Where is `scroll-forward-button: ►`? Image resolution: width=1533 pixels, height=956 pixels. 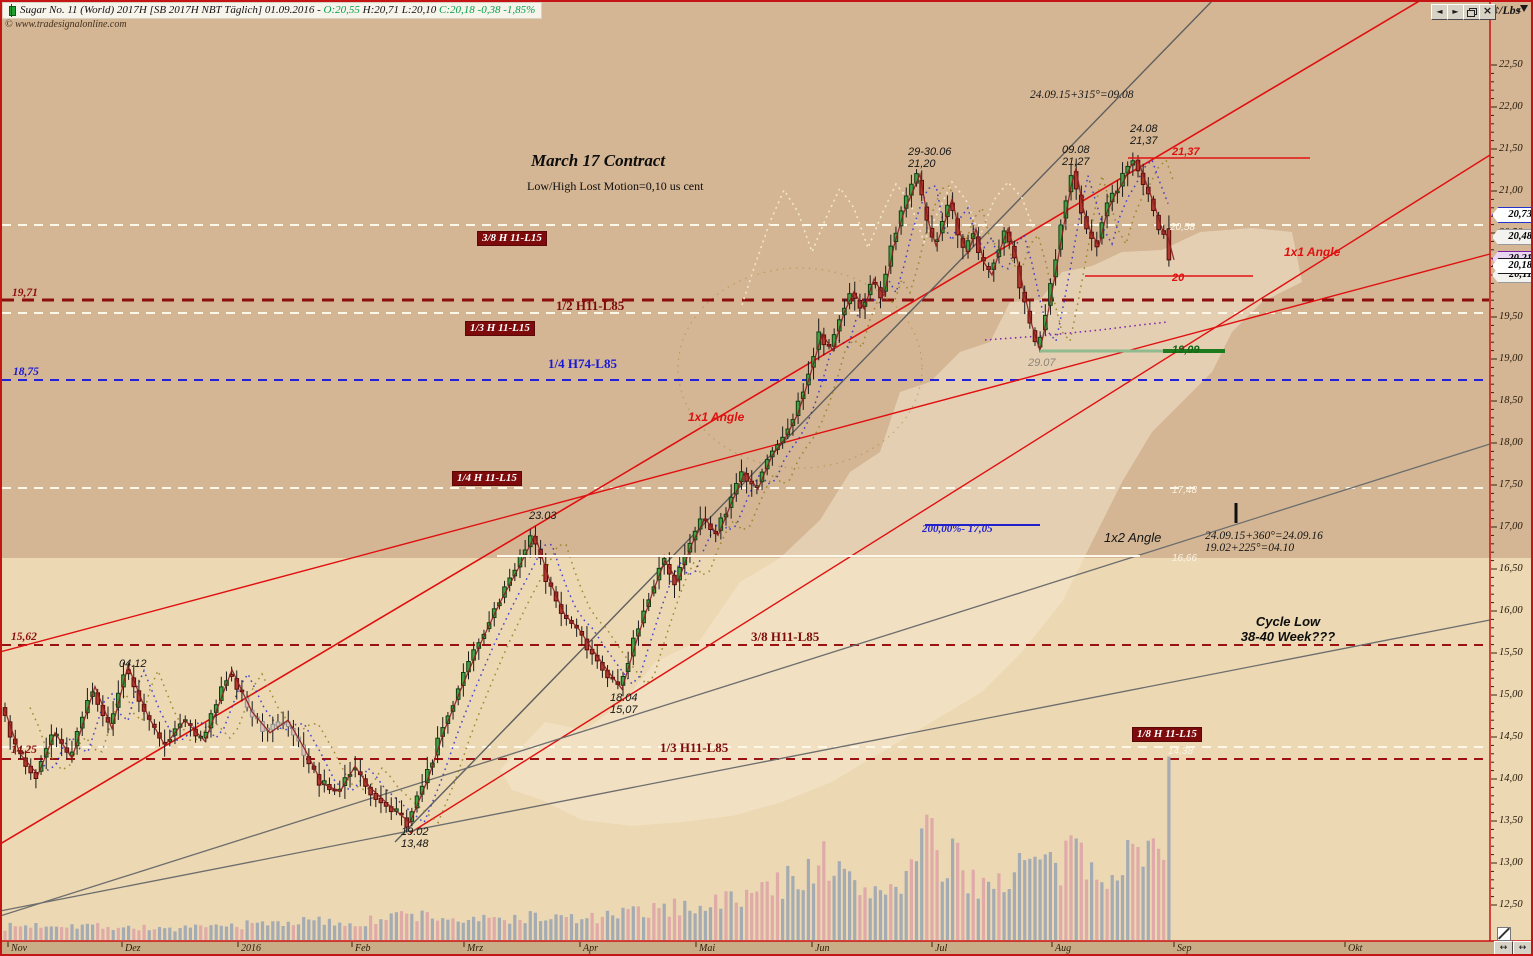 scroll-forward-button: ► is located at coordinates (1455, 12).